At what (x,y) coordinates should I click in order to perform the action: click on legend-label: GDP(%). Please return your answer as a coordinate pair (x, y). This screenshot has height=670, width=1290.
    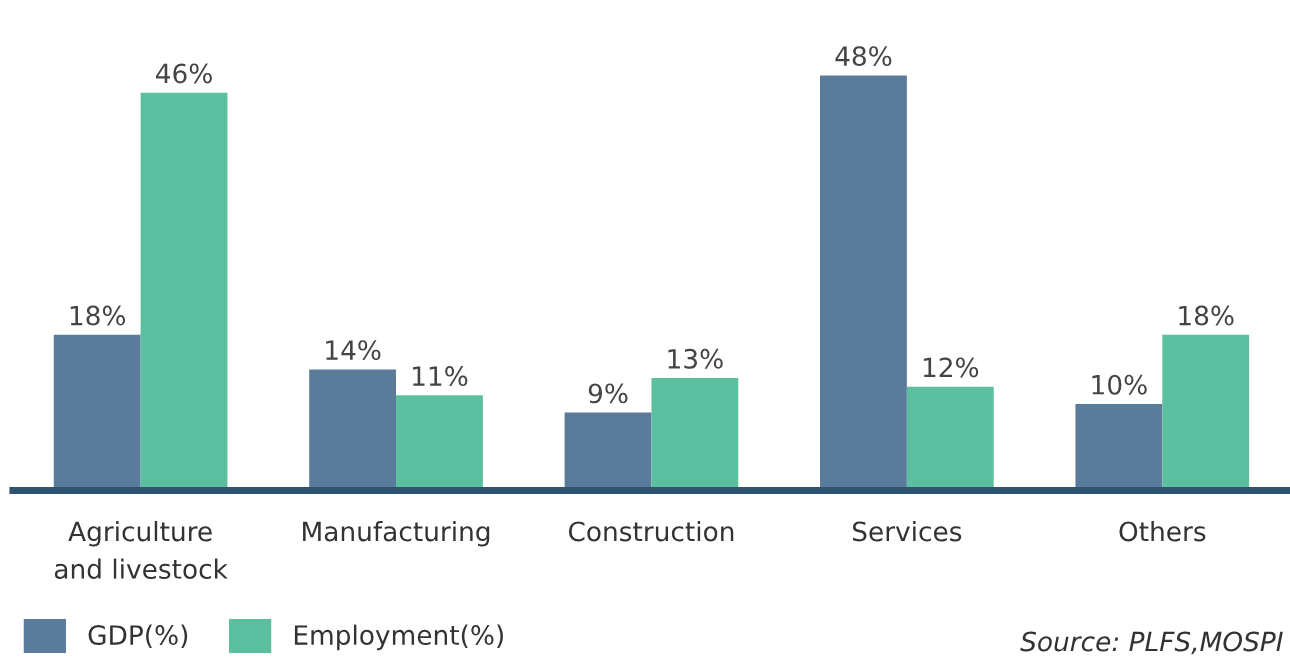
    Looking at the image, I should click on (138, 636).